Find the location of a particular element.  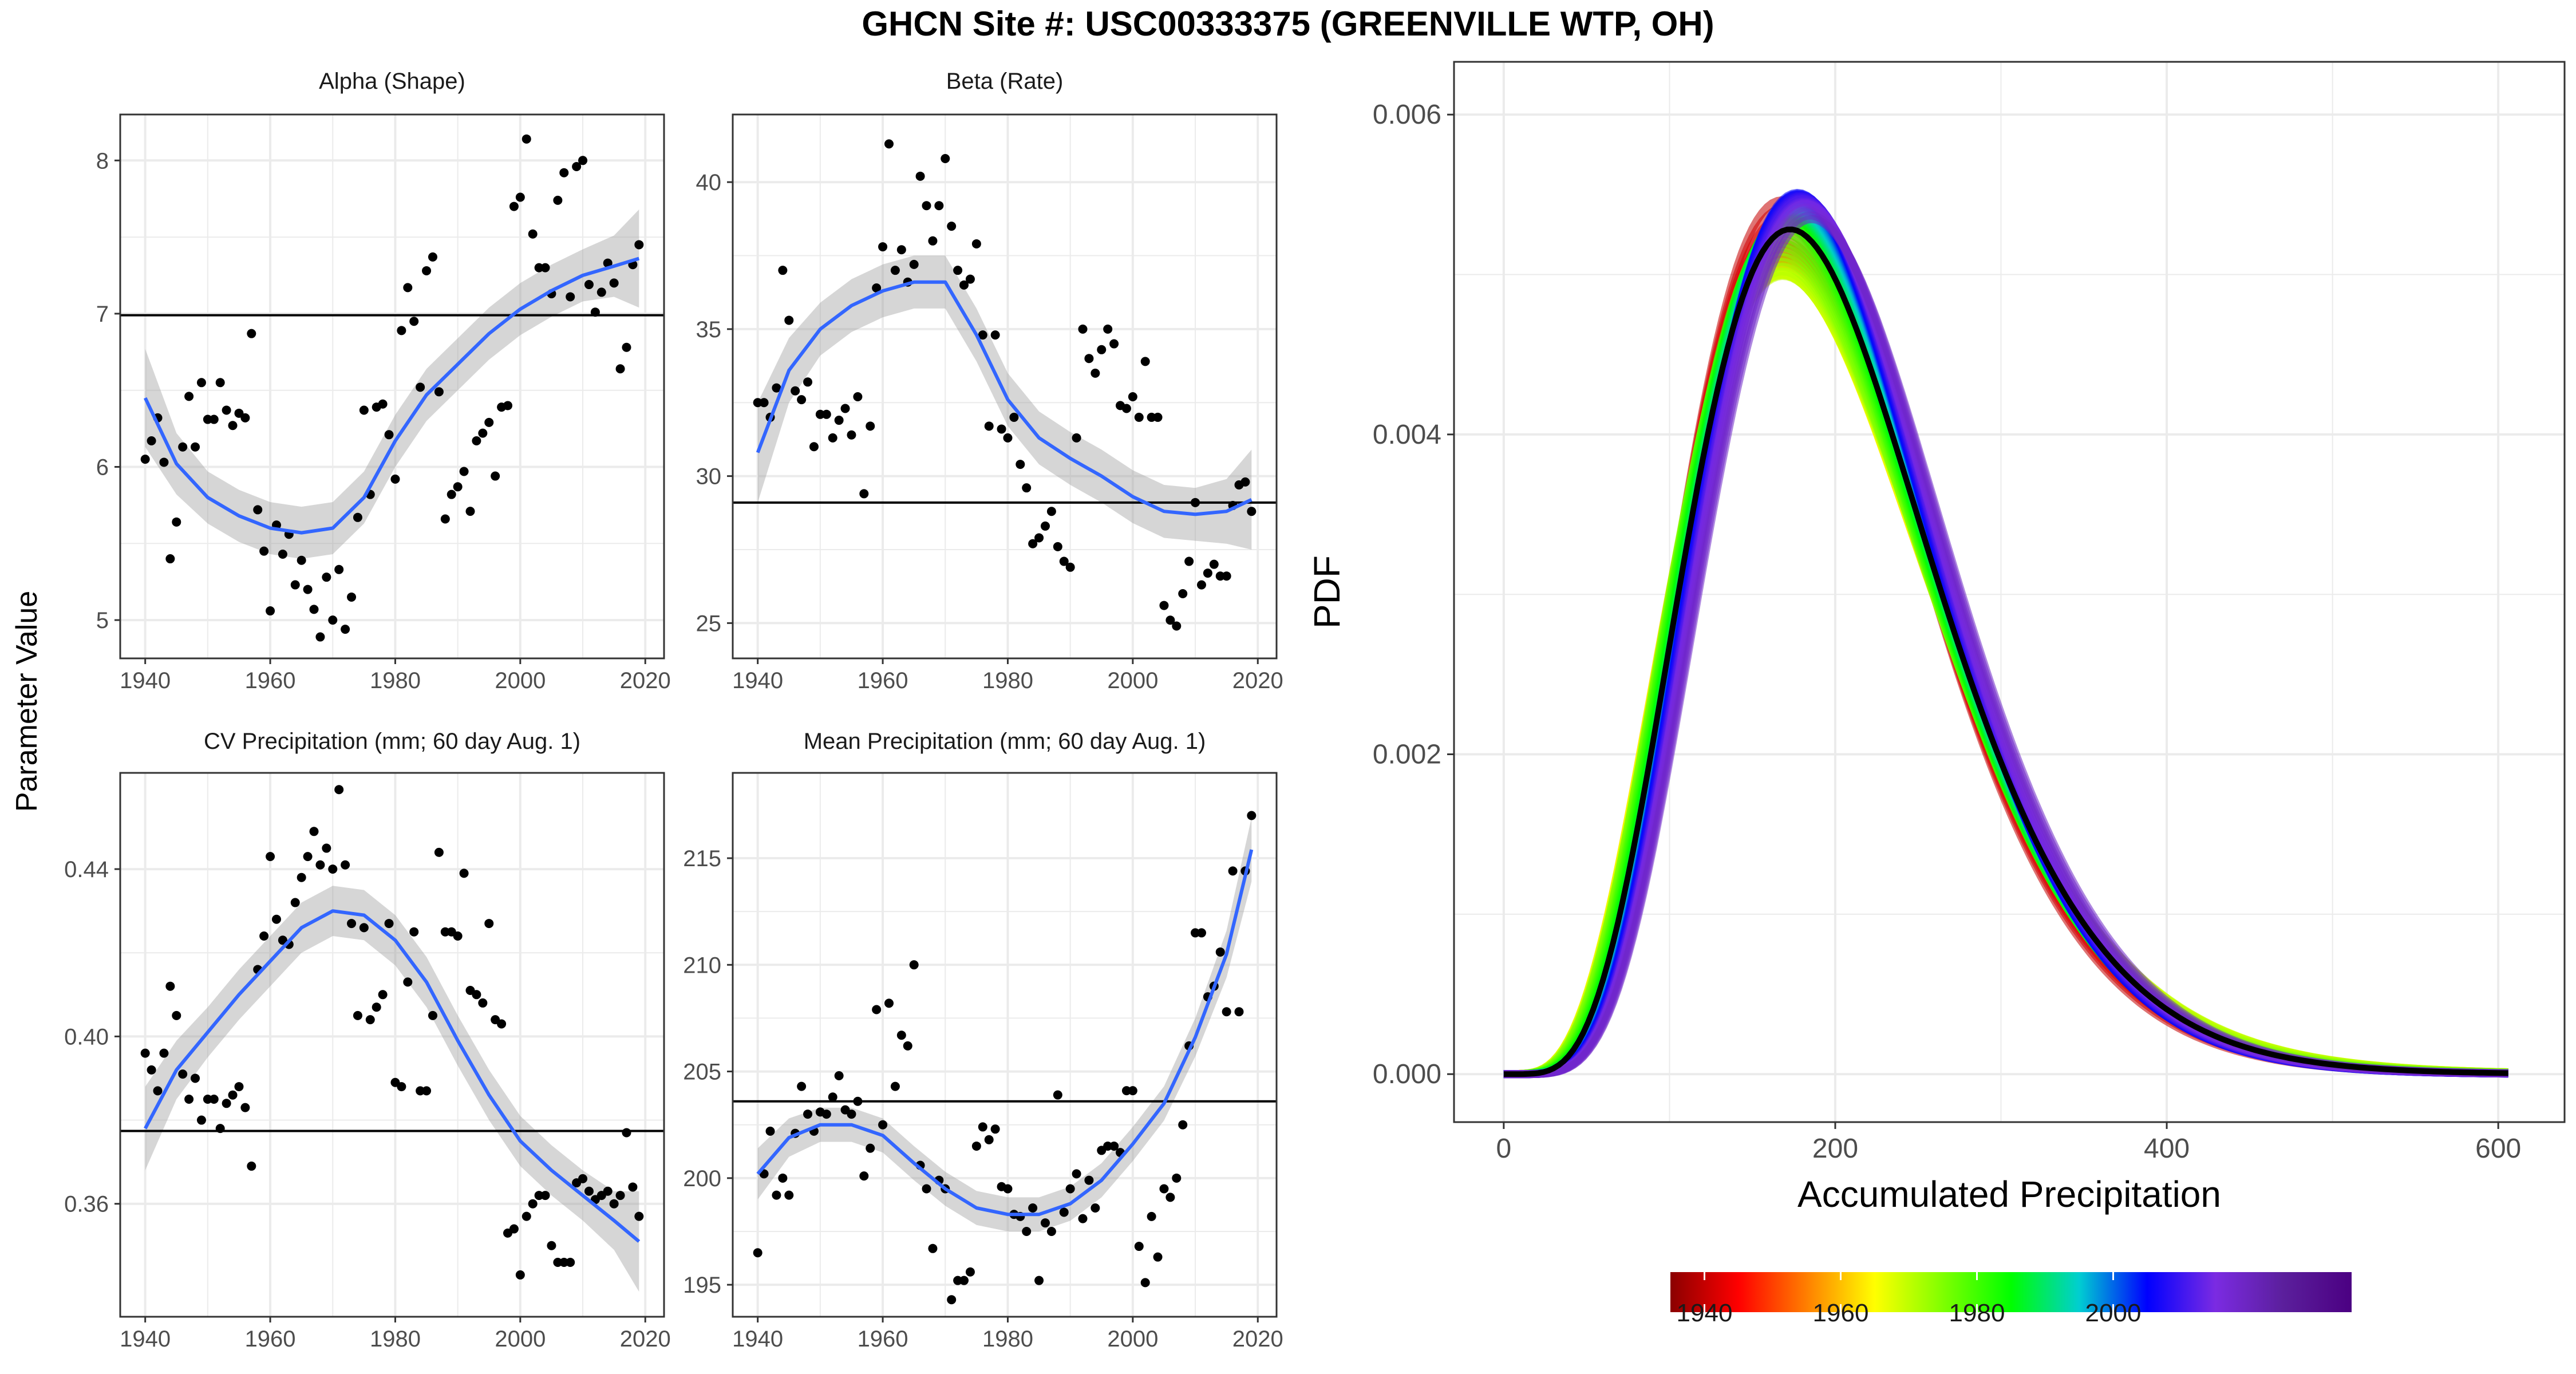

panel-title: Beta (Rate) is located at coordinates (1005, 81).